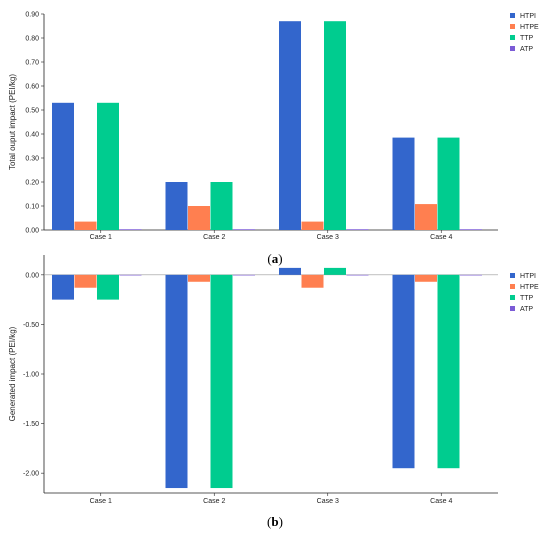 This screenshot has width=550, height=536. I want to click on y-tick-label: 0.20, so click(32, 183).